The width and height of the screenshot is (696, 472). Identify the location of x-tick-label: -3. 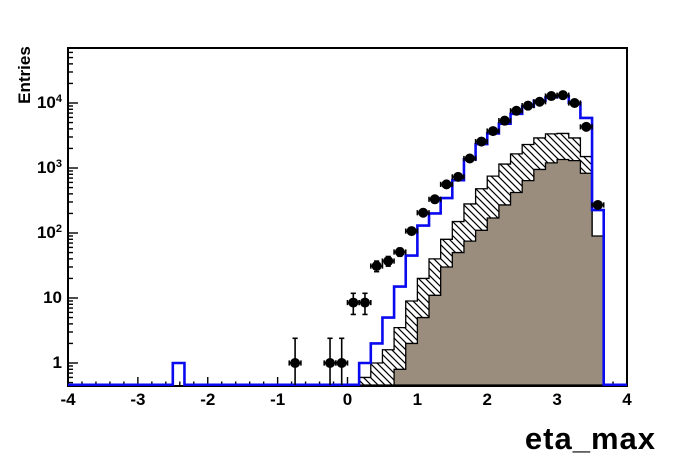
(138, 399).